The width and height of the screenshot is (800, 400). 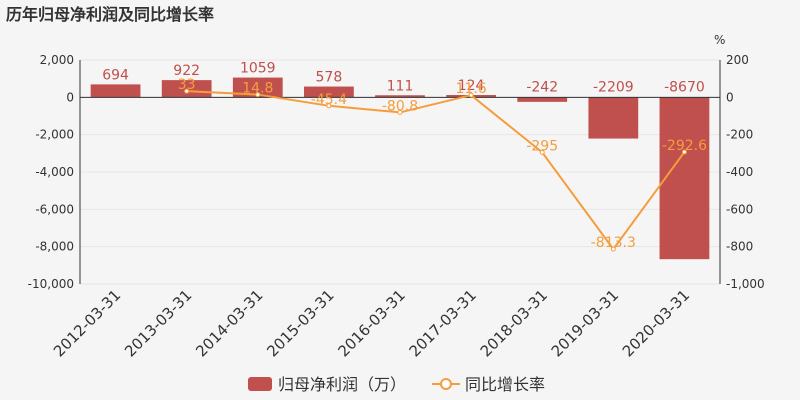 I want to click on left-axis-tick-label: -6,000, so click(x=54, y=209).